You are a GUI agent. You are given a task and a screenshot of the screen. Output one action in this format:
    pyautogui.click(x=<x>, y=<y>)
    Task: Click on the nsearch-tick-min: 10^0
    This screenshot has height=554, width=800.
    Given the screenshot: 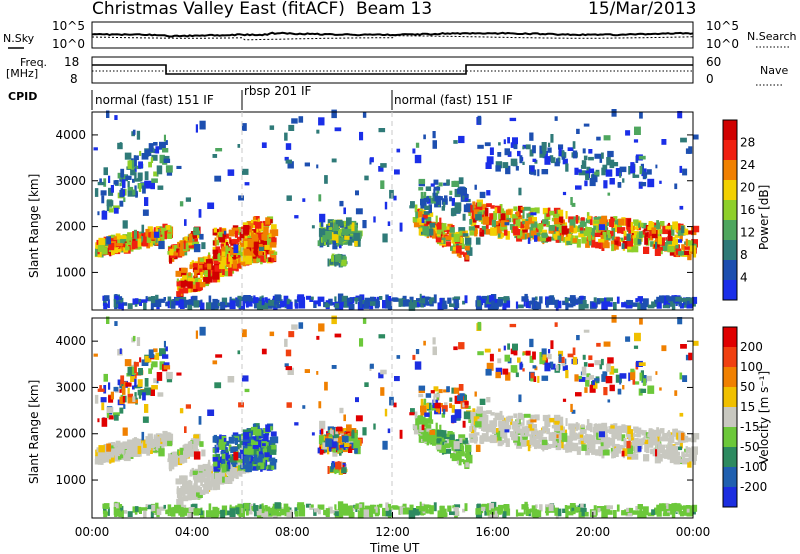 What is the action you would take?
    pyautogui.click(x=722, y=44)
    